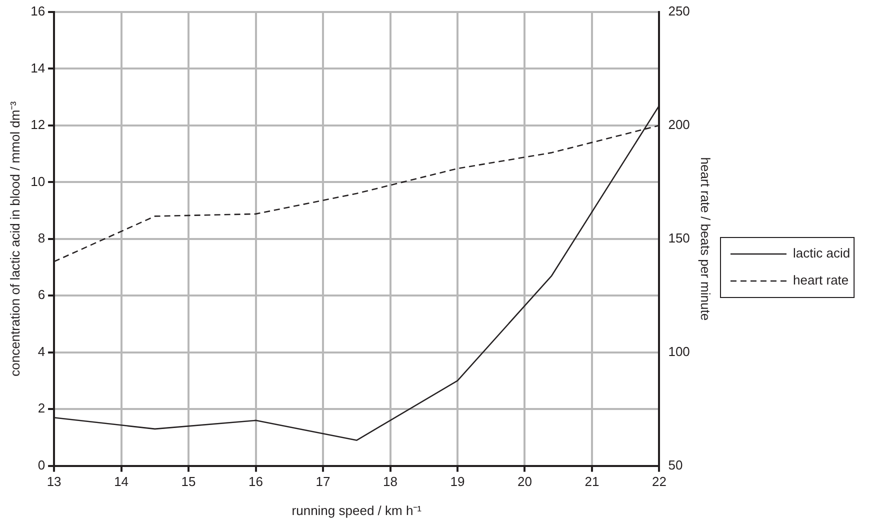 This screenshot has width=881, height=527. Describe the element at coordinates (42, 351) in the screenshot. I see `y-tick-label: 4` at that location.